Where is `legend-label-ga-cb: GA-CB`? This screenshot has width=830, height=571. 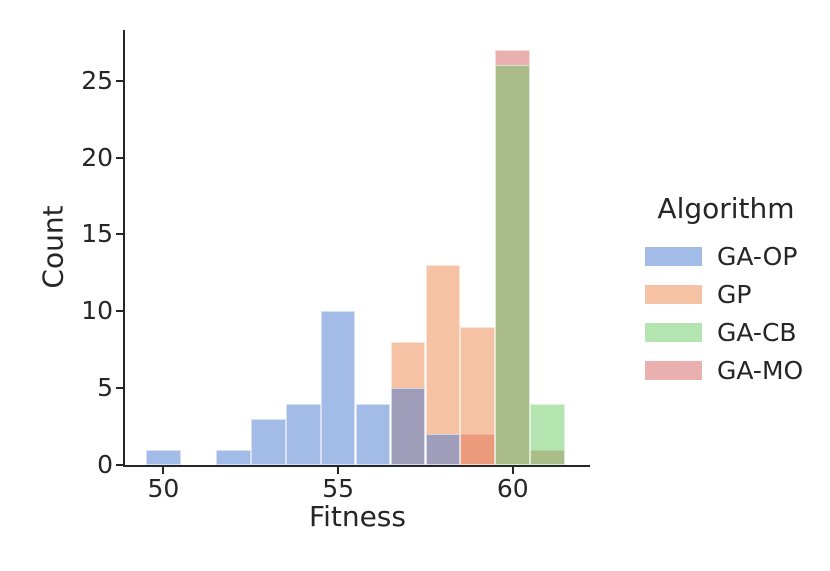
legend-label-ga-cb: GA-CB is located at coordinates (757, 332).